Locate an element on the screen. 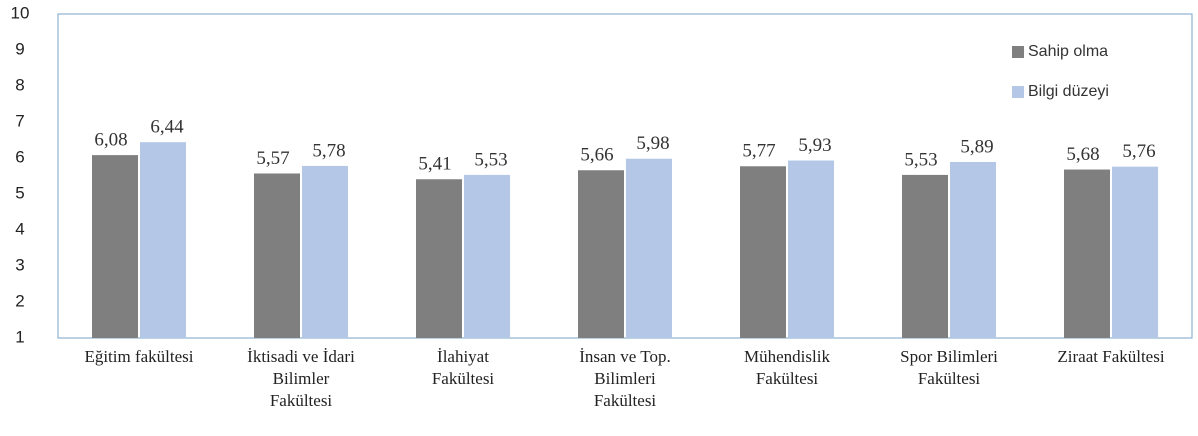  x-tick-label: Eğitim fakültesi is located at coordinates (138, 356).